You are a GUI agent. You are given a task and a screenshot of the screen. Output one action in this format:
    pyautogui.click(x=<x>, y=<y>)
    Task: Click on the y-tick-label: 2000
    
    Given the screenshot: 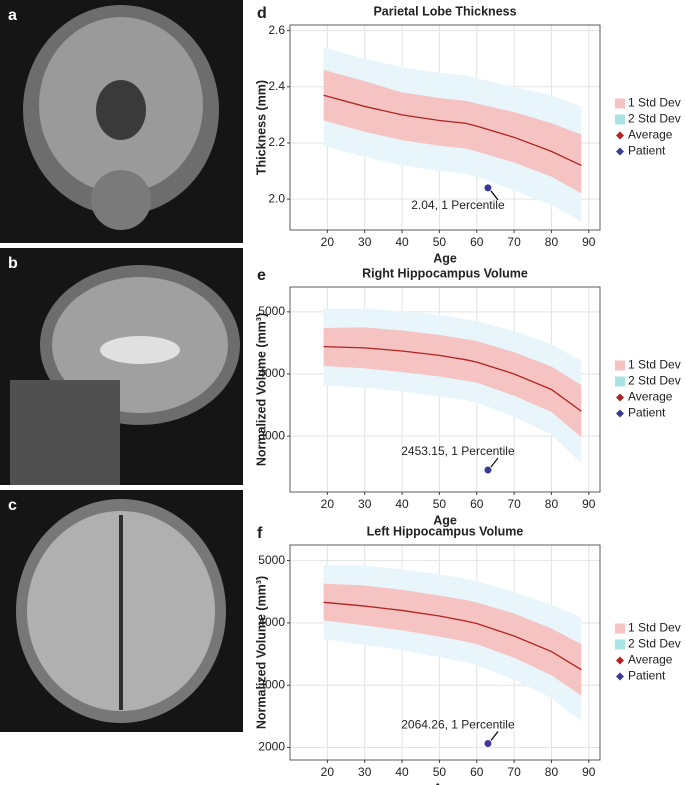 What is the action you would take?
    pyautogui.click(x=271, y=747)
    